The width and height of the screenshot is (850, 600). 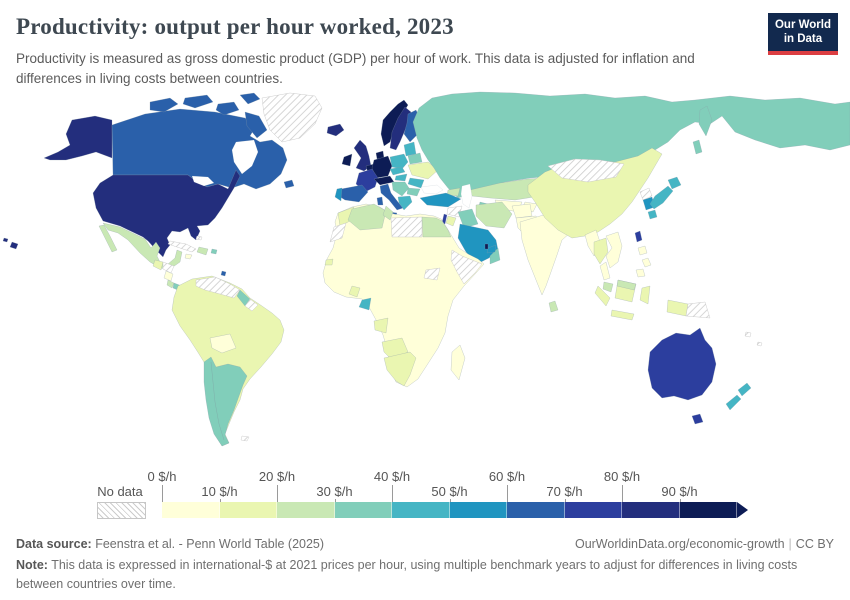 I want to click on country-new-zealand-south, so click(x=733, y=402).